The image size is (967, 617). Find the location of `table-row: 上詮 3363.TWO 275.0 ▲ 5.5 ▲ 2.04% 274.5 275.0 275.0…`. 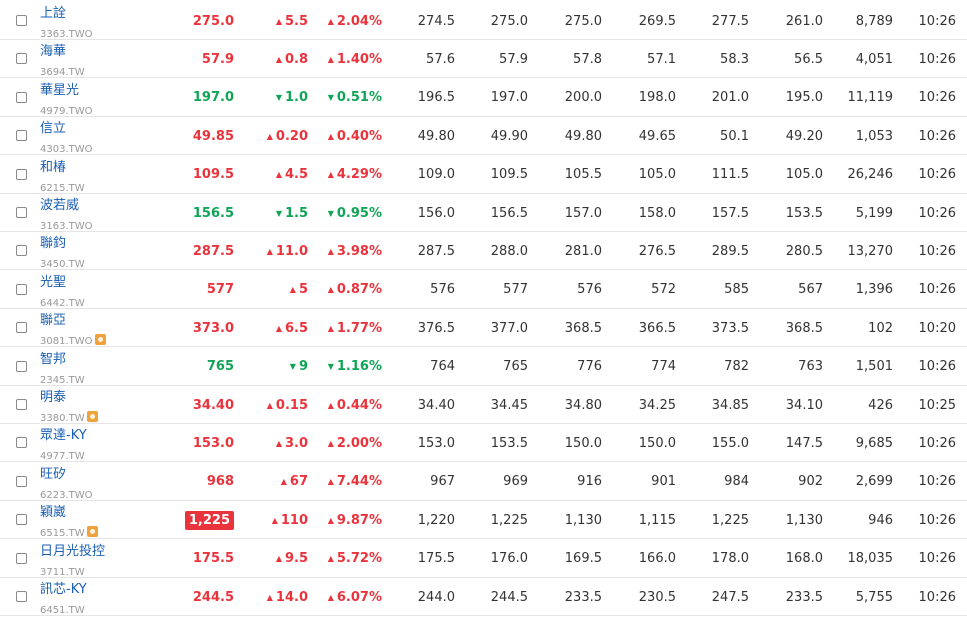

table-row: 上詮 3363.TWO 275.0 ▲ 5.5 ▲ 2.04% 274.5 275.0 275.0… is located at coordinates (483, 21).